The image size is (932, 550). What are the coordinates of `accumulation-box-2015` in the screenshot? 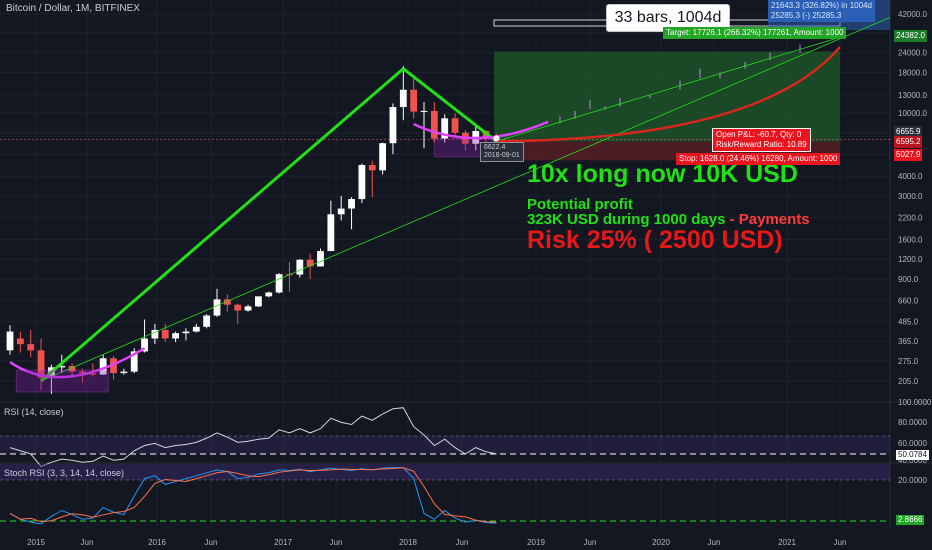 It's located at (62, 381).